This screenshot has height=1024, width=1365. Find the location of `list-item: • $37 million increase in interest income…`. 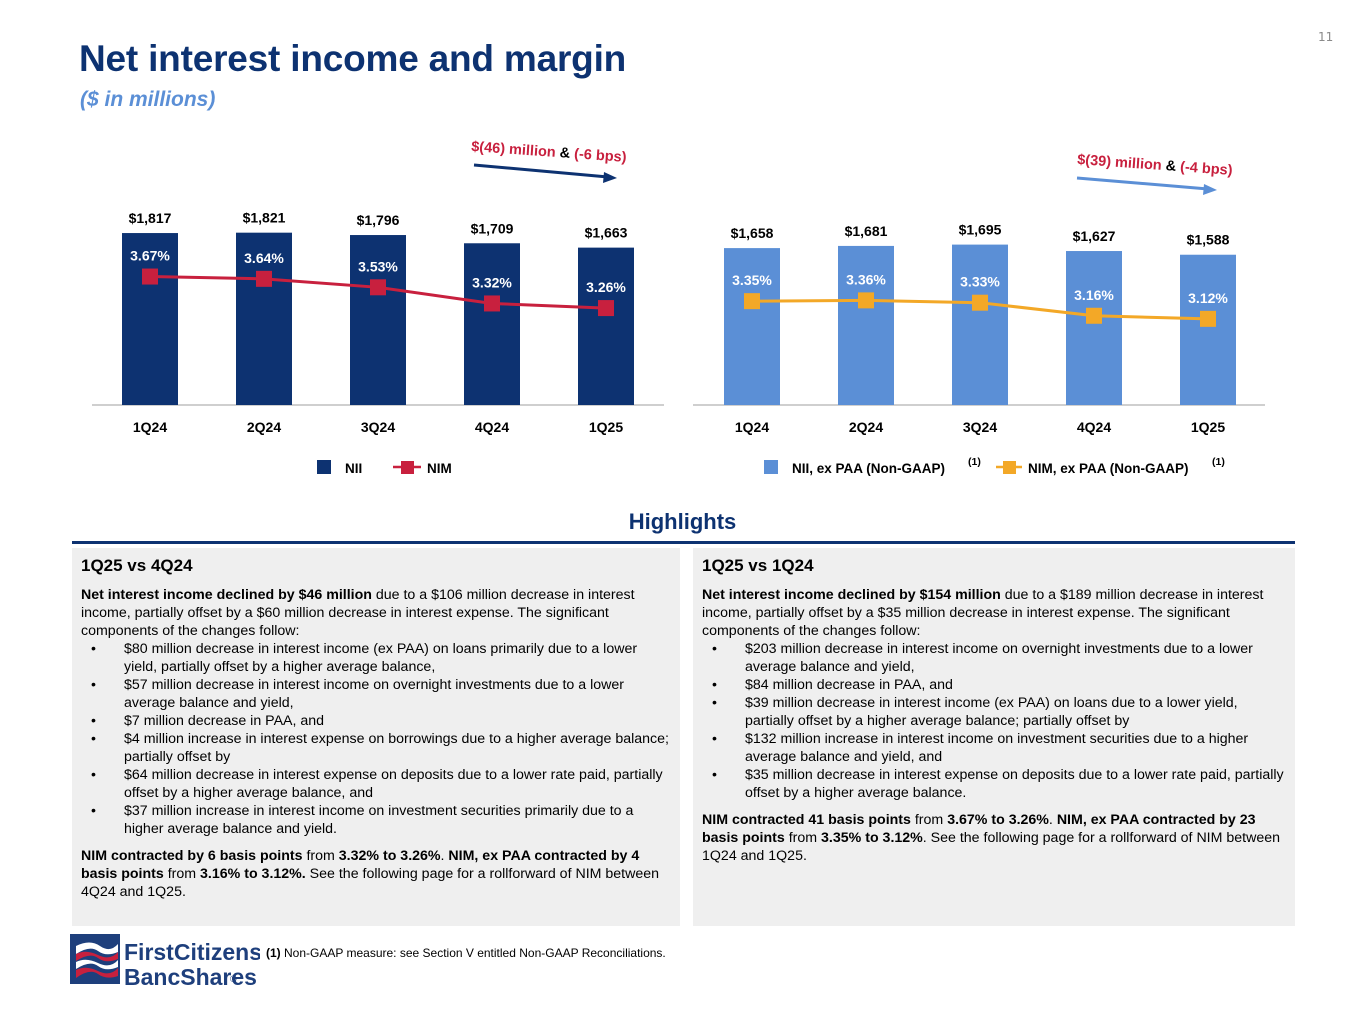

list-item: • $37 million increase in interest income… is located at coordinates (362, 820).